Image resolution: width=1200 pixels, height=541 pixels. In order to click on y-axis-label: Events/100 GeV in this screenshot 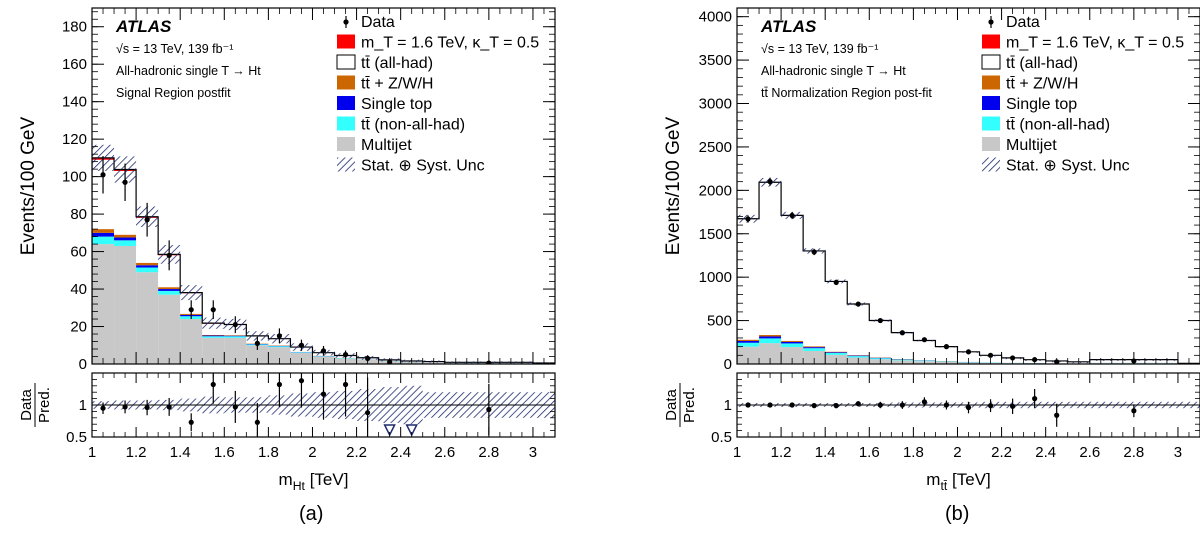, I will do `click(28, 185)`.